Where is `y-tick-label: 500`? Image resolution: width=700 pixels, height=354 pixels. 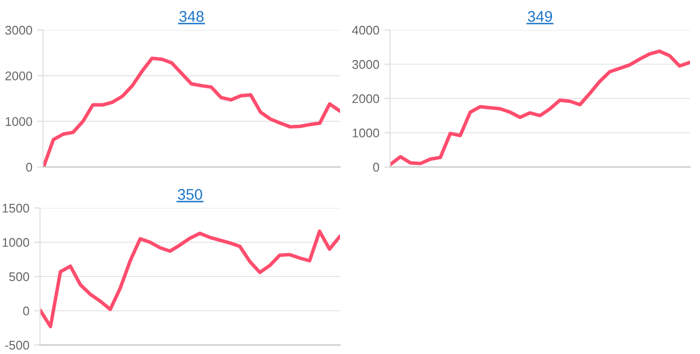
y-tick-label: 500 is located at coordinates (19, 277).